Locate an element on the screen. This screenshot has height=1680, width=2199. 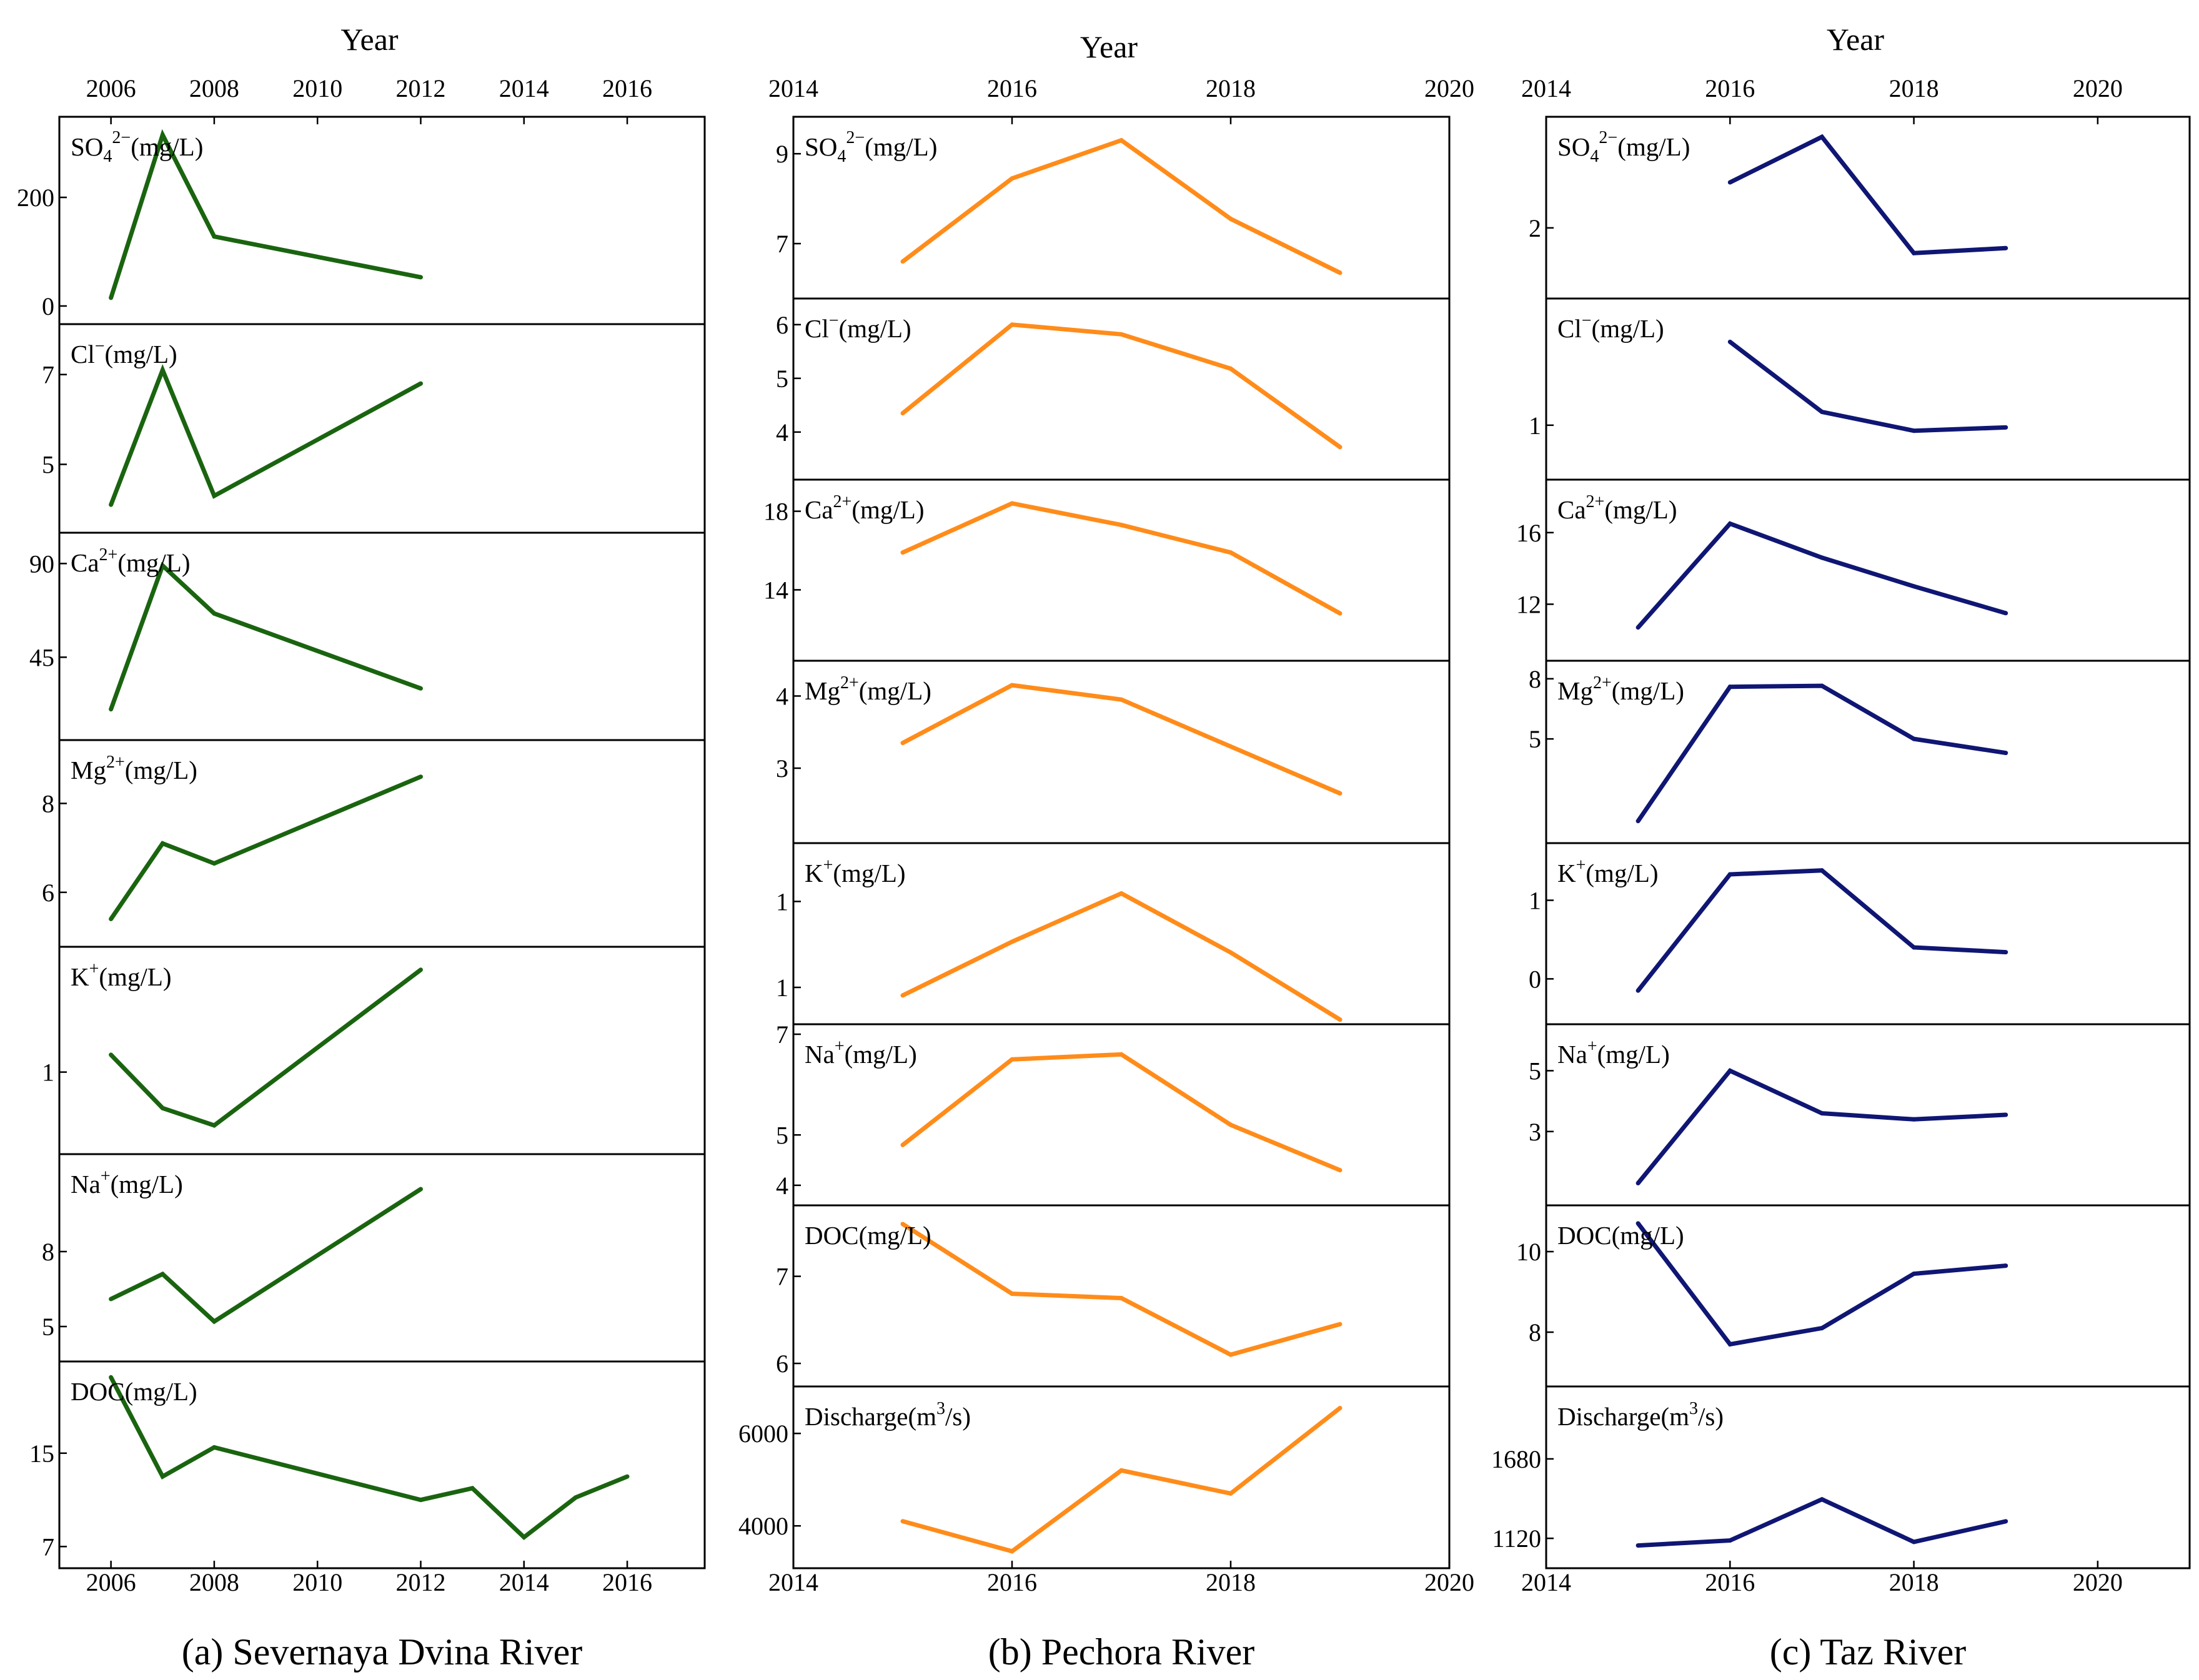
x-tick-label-top: 2016 is located at coordinates (1730, 88).